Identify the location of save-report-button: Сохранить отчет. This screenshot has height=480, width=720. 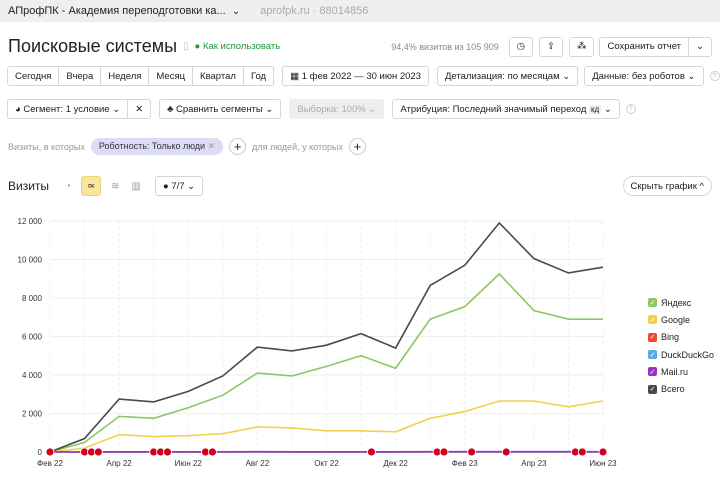
(644, 46).